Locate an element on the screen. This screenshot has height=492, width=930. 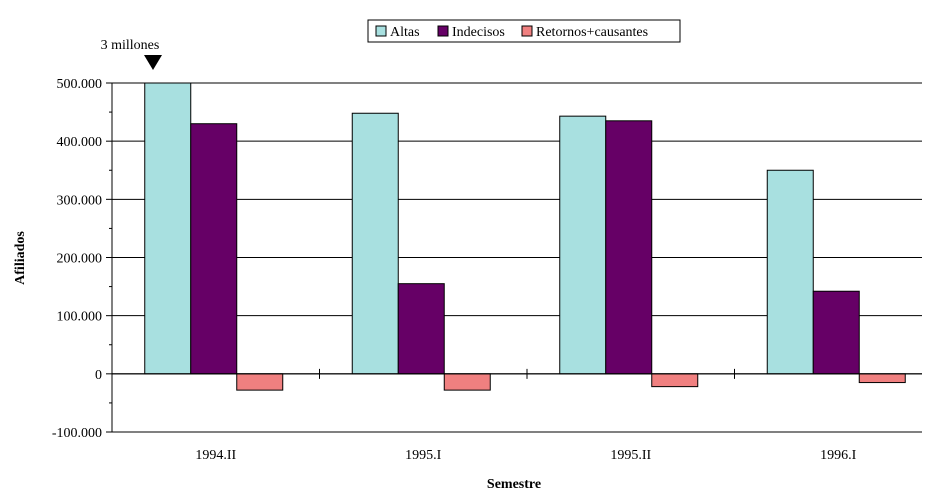
x-tick-label: 1994.II is located at coordinates (215, 455).